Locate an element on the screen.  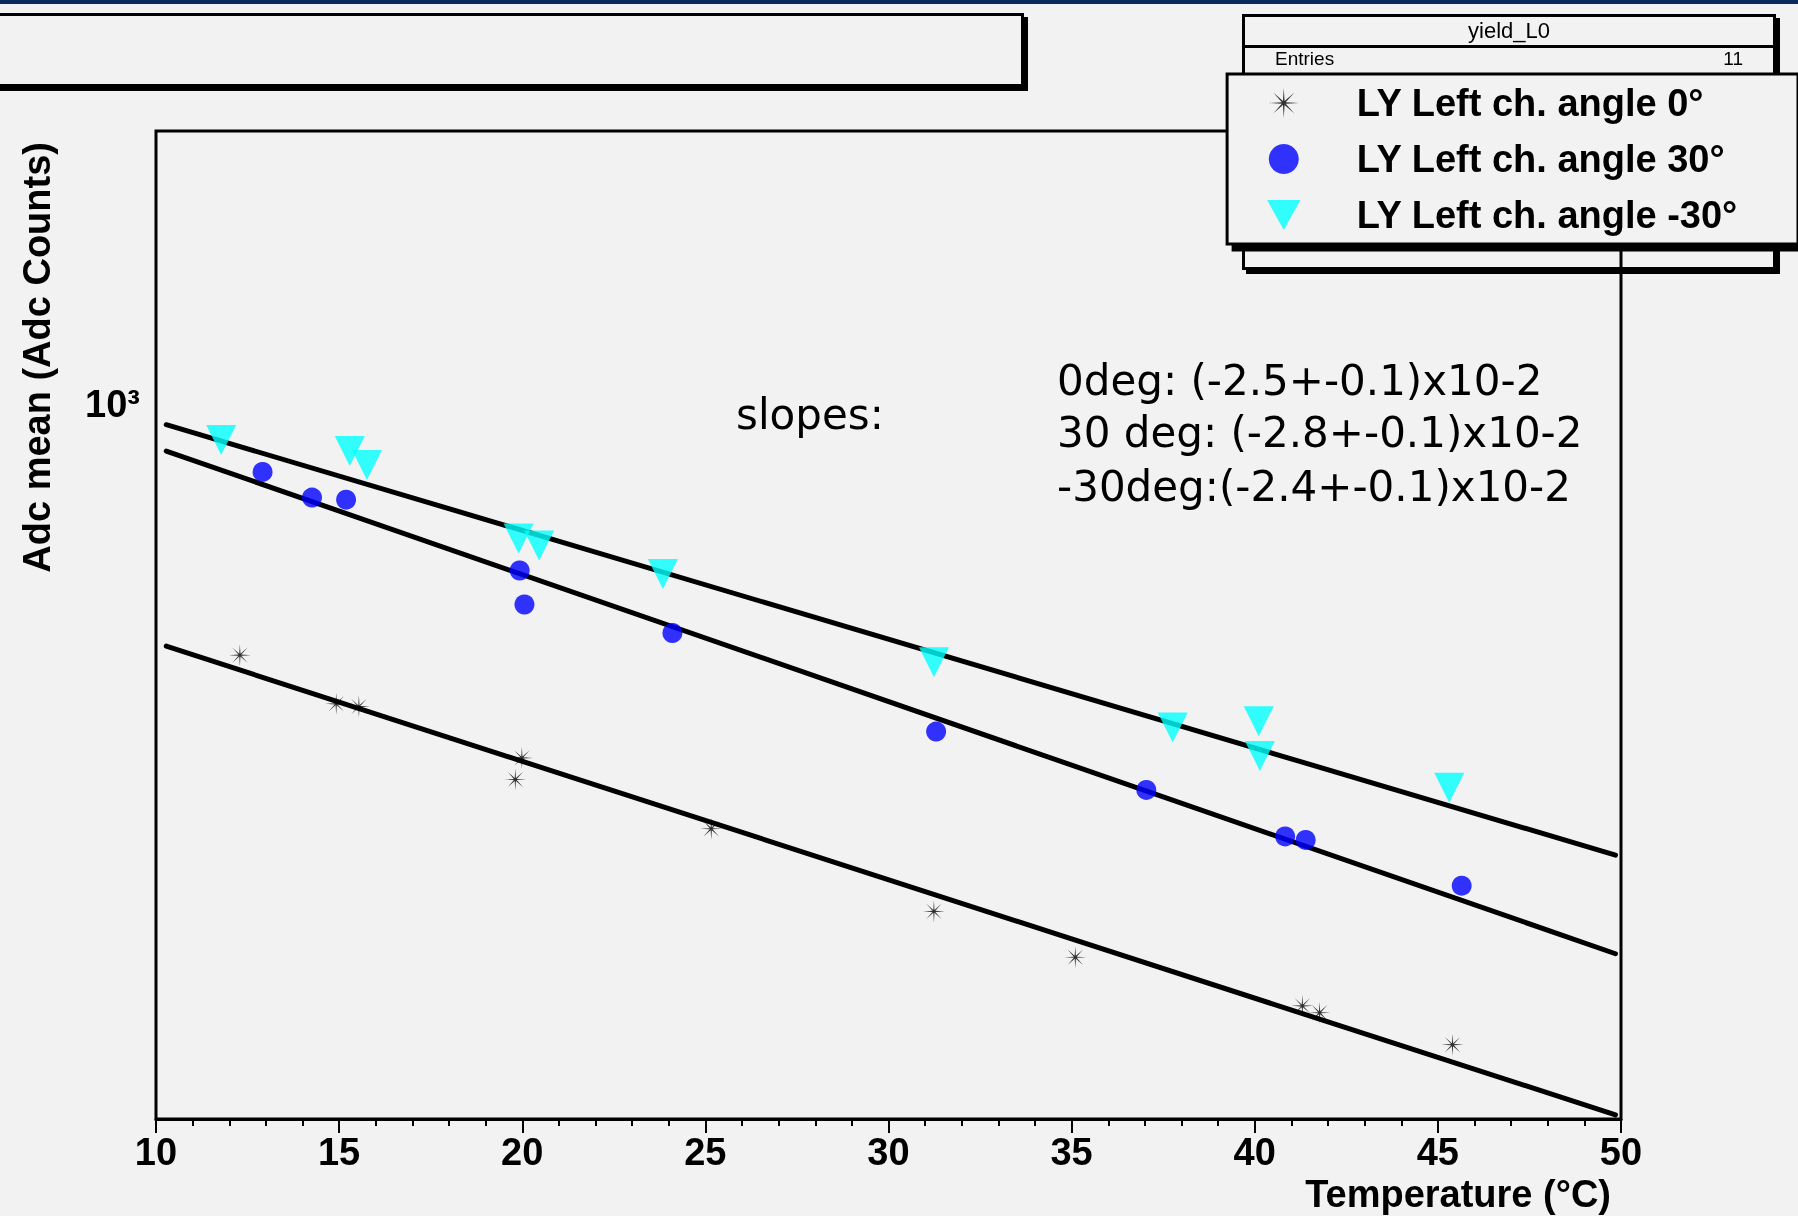
x-tick-label: 15 is located at coordinates (339, 1152).